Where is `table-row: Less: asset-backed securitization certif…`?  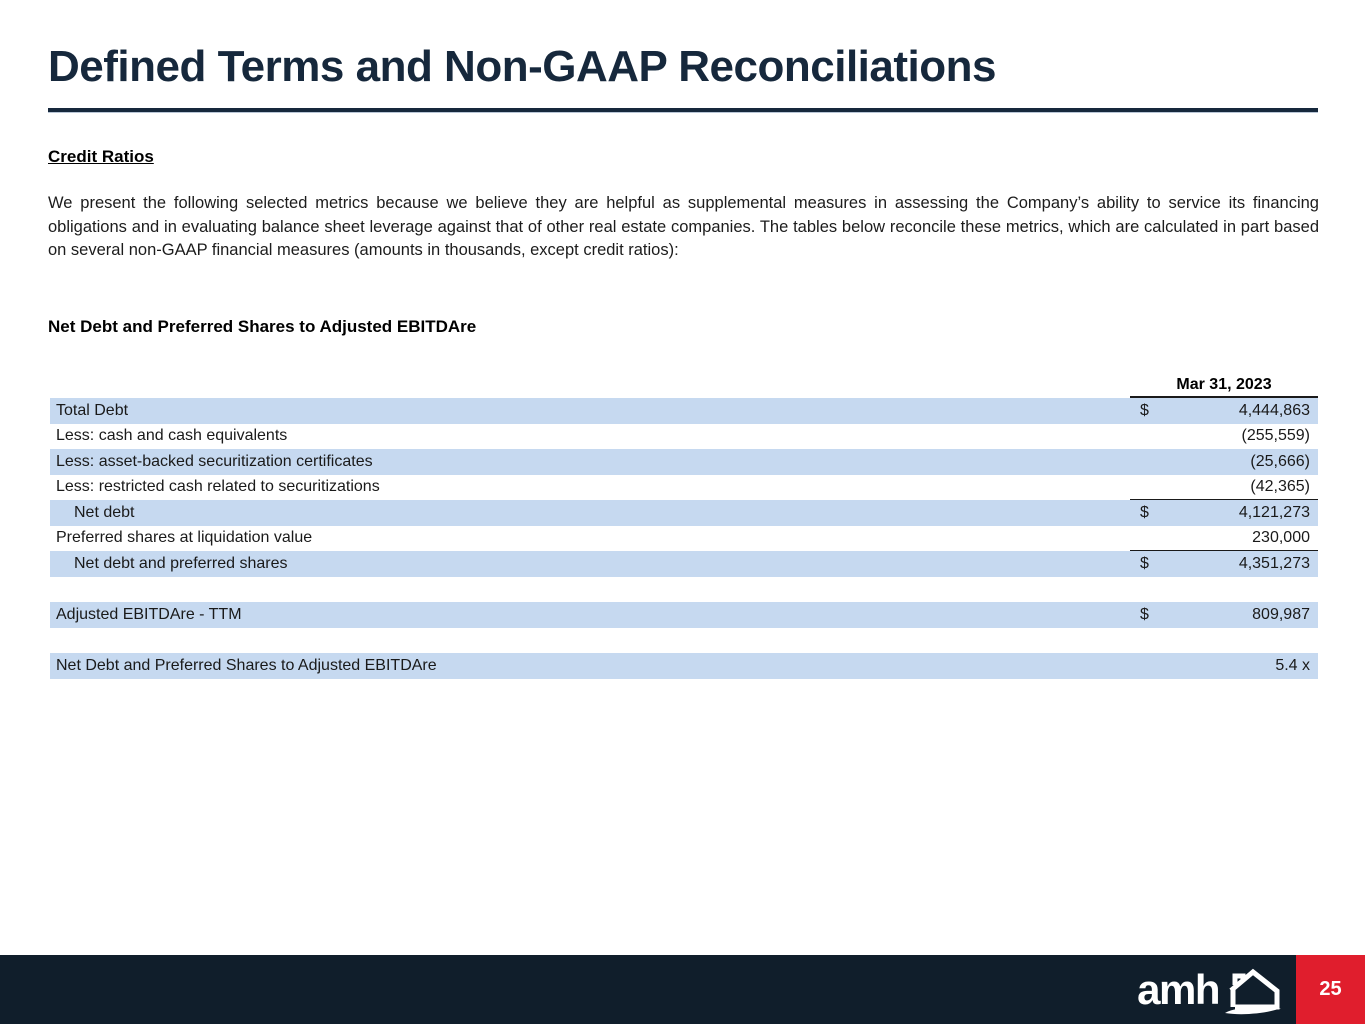
table-row: Less: asset-backed securitization certif… is located at coordinates (684, 462).